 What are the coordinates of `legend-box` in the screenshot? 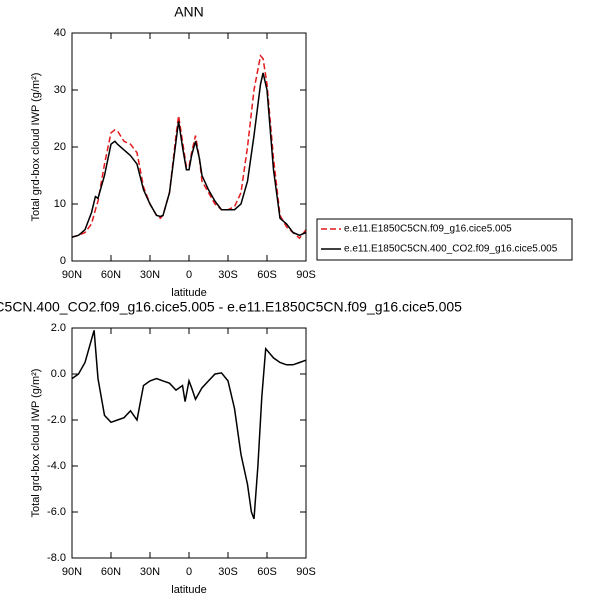 It's located at (444, 239).